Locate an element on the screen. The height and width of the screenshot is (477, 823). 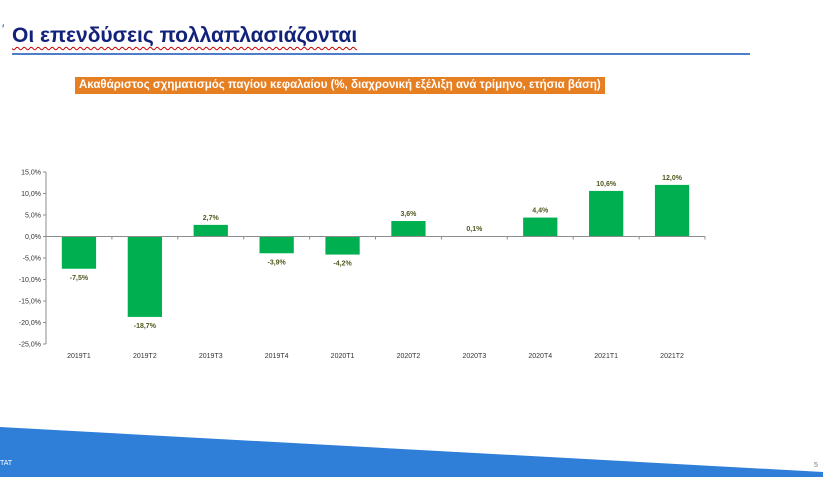
x-tick-label: 2019T3 is located at coordinates (211, 356).